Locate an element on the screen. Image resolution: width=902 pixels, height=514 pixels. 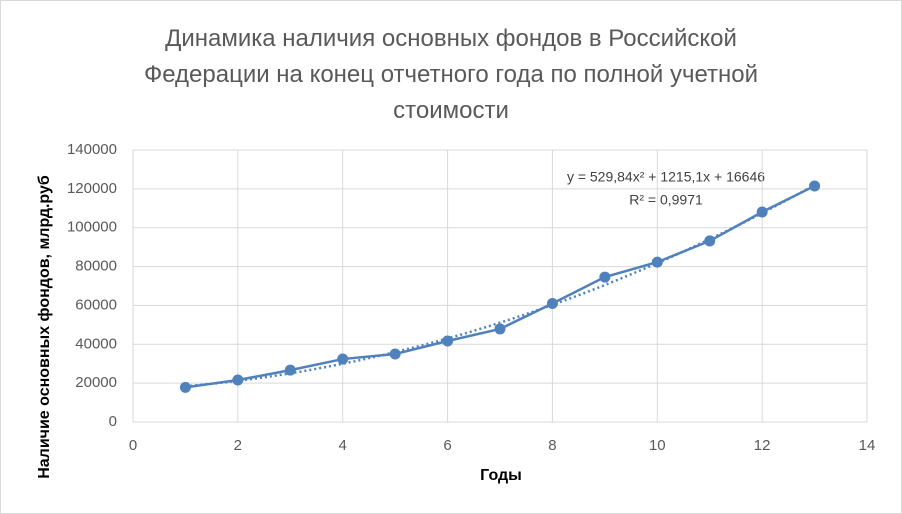
x-tick-label: 4 is located at coordinates (343, 445).